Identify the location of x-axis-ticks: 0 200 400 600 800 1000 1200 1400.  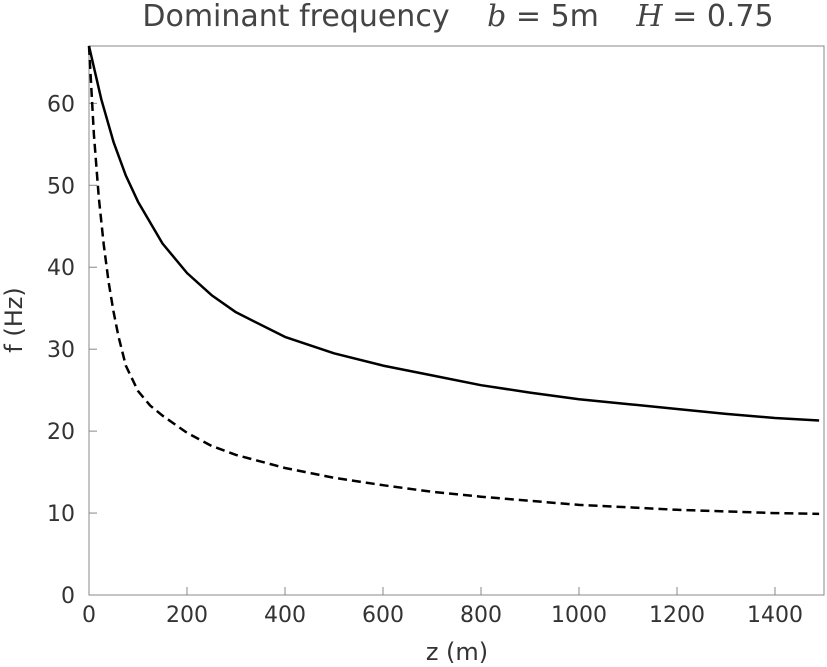
(442, 607).